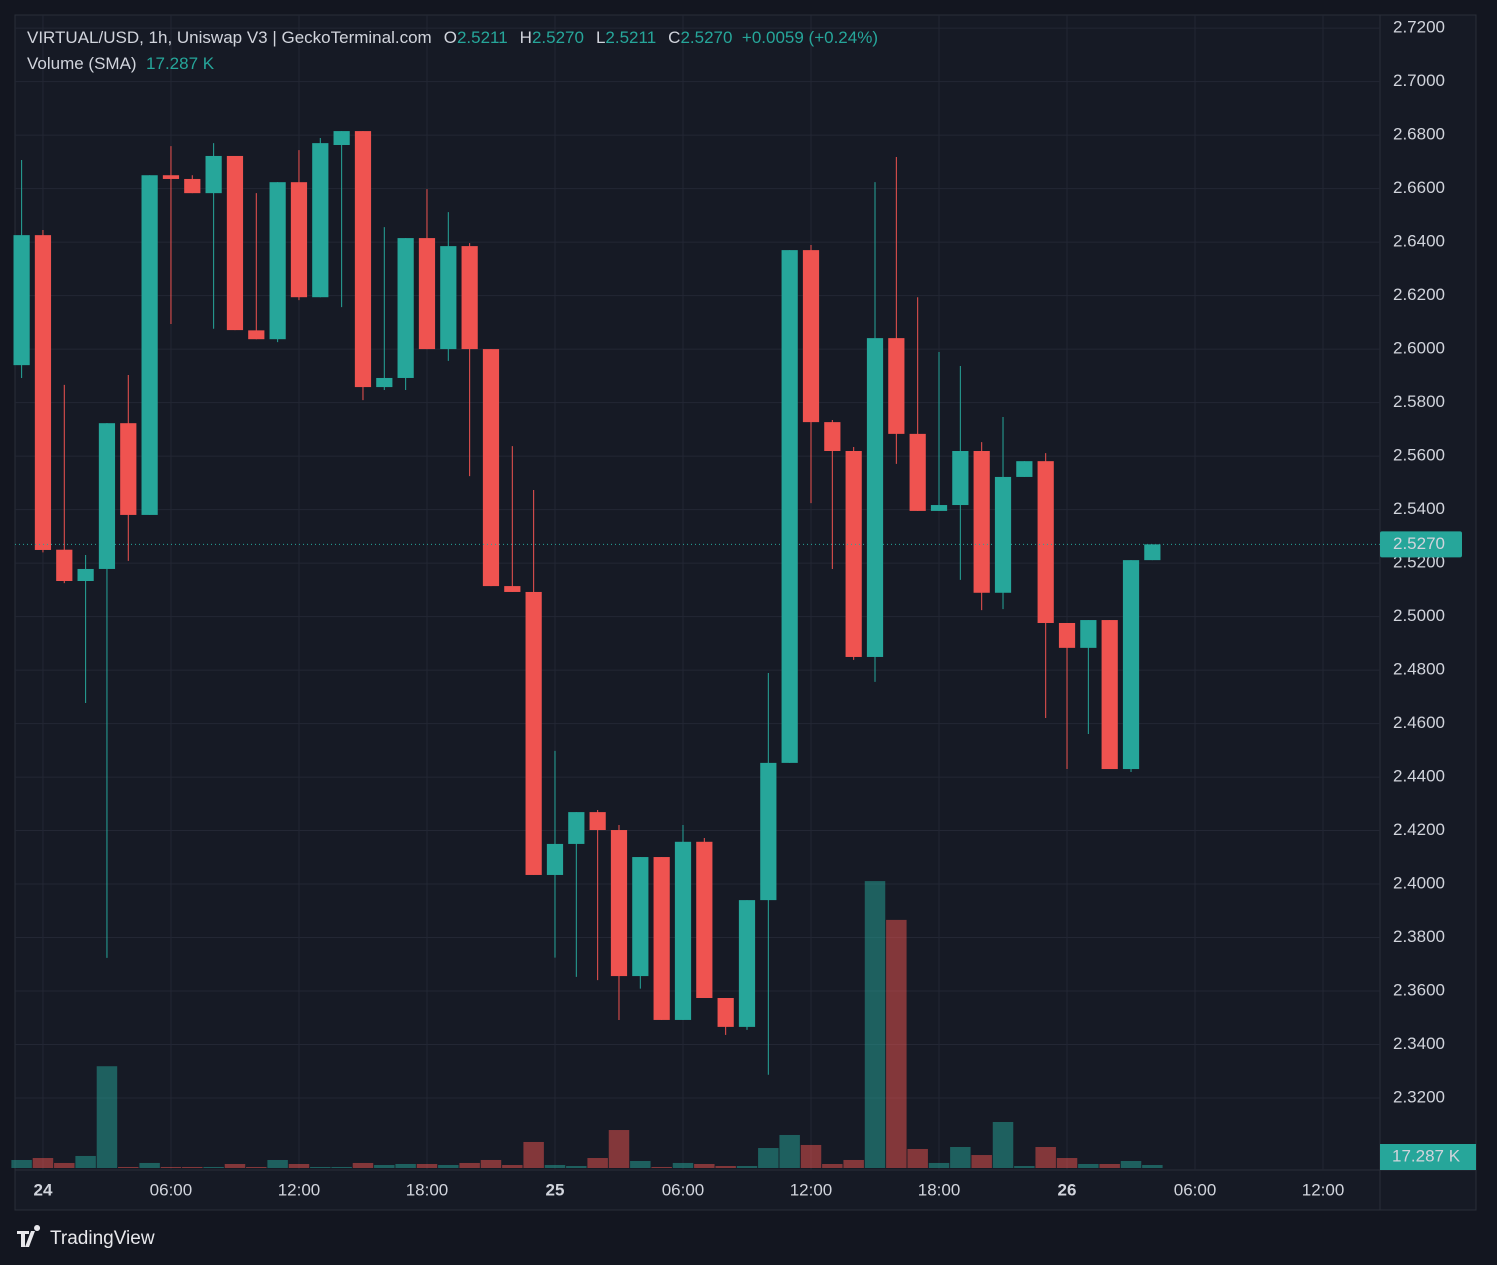 Image resolution: width=1497 pixels, height=1265 pixels. What do you see at coordinates (1419, 187) in the screenshot?
I see `y-tick-label: 2.6600` at bounding box center [1419, 187].